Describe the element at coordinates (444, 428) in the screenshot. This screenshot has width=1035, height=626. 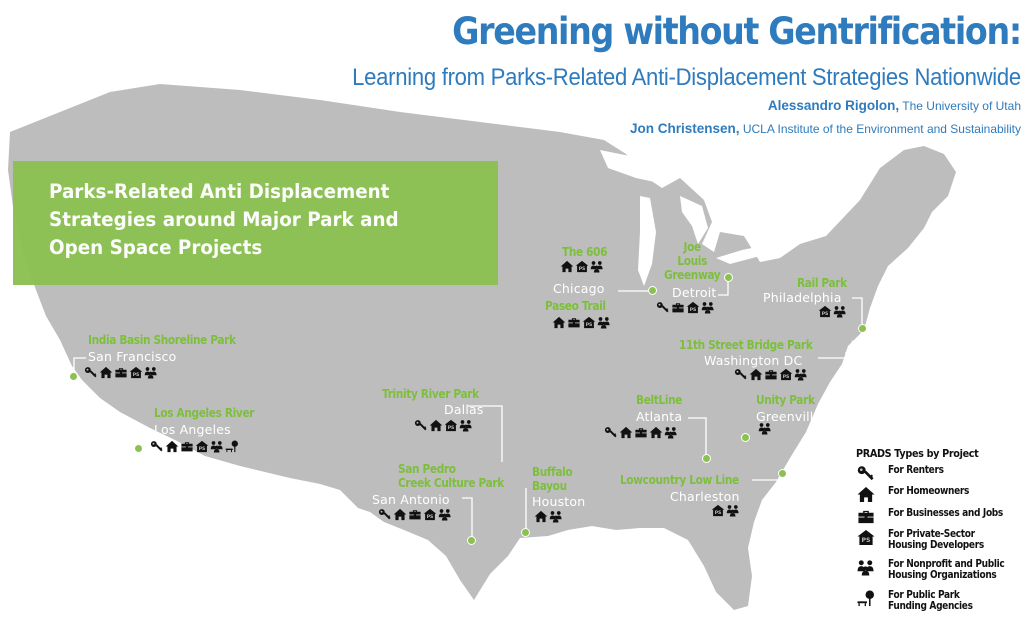
I see `icons-dallas: PS` at that location.